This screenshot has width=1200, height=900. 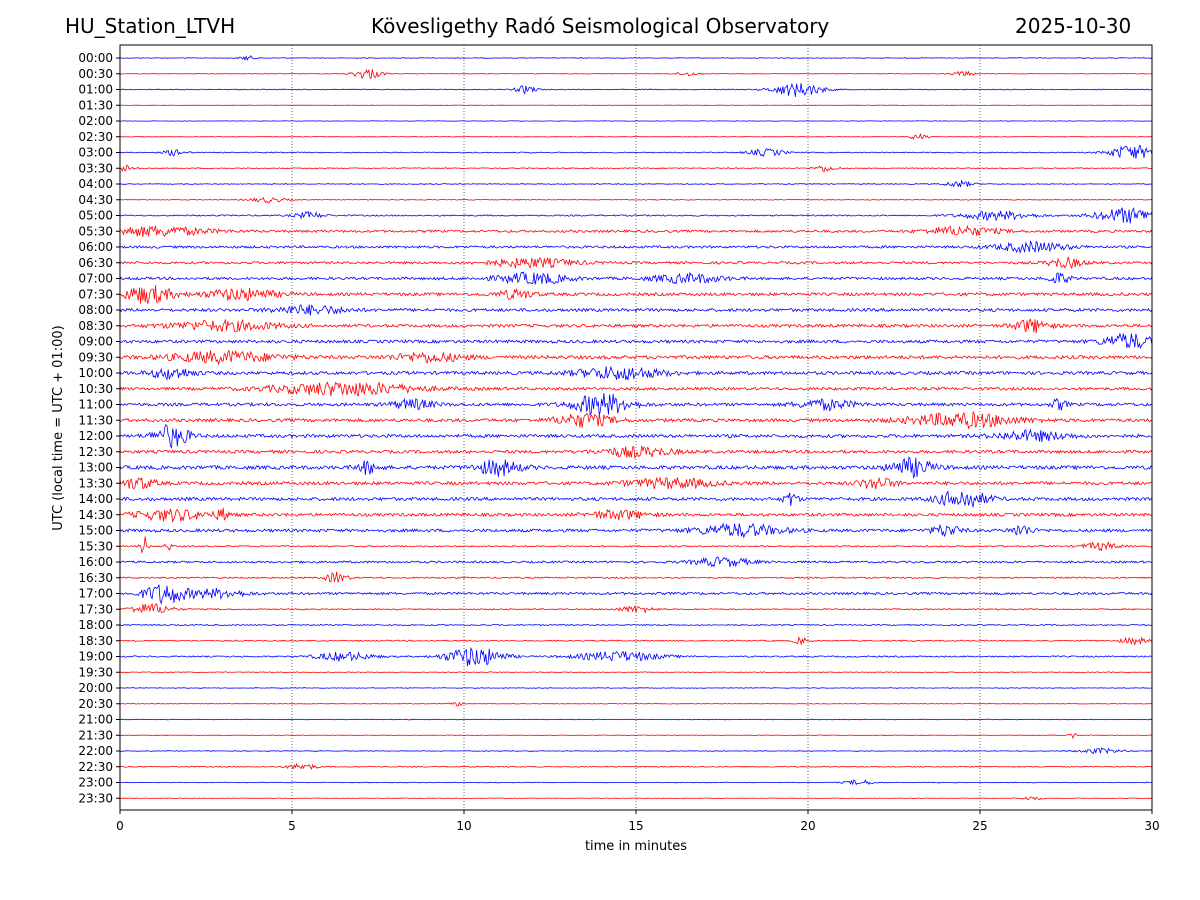 I want to click on y-tick-label: 01:30, so click(x=95, y=105).